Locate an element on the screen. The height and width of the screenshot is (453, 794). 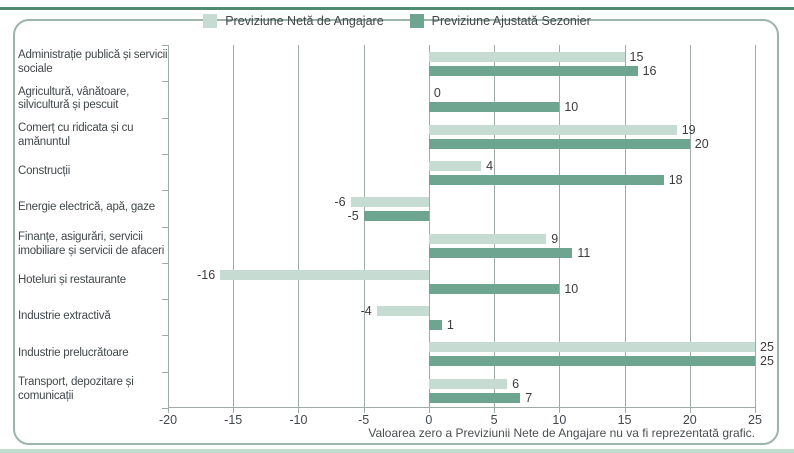
legend-item-seasonal: Previziune Ajustată Sezonier is located at coordinates (500, 21).